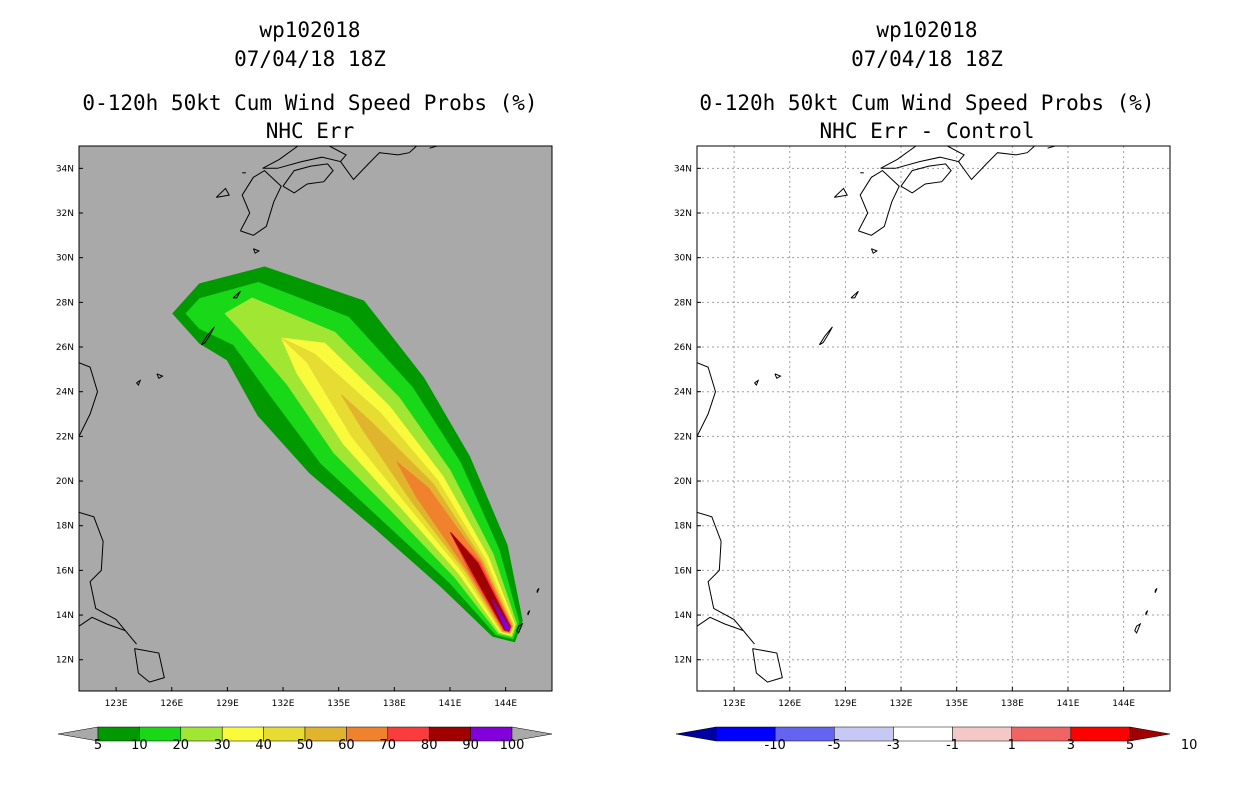 The height and width of the screenshot is (800, 1236). I want to click on colorbar-label: 3, so click(1071, 745).